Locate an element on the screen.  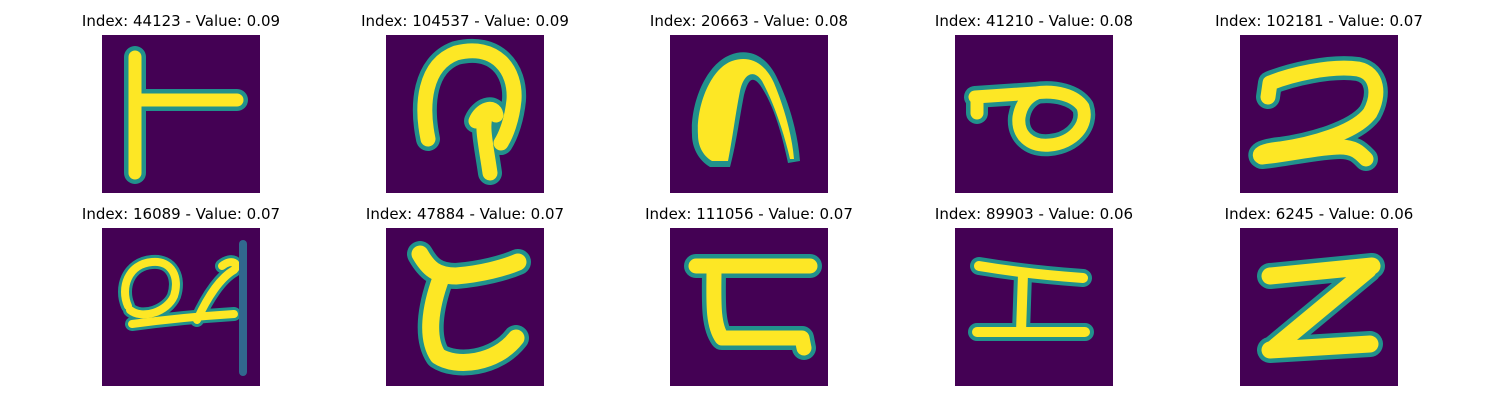
image-title: Index: 44123 - Value: 0.09 is located at coordinates (181, 21).